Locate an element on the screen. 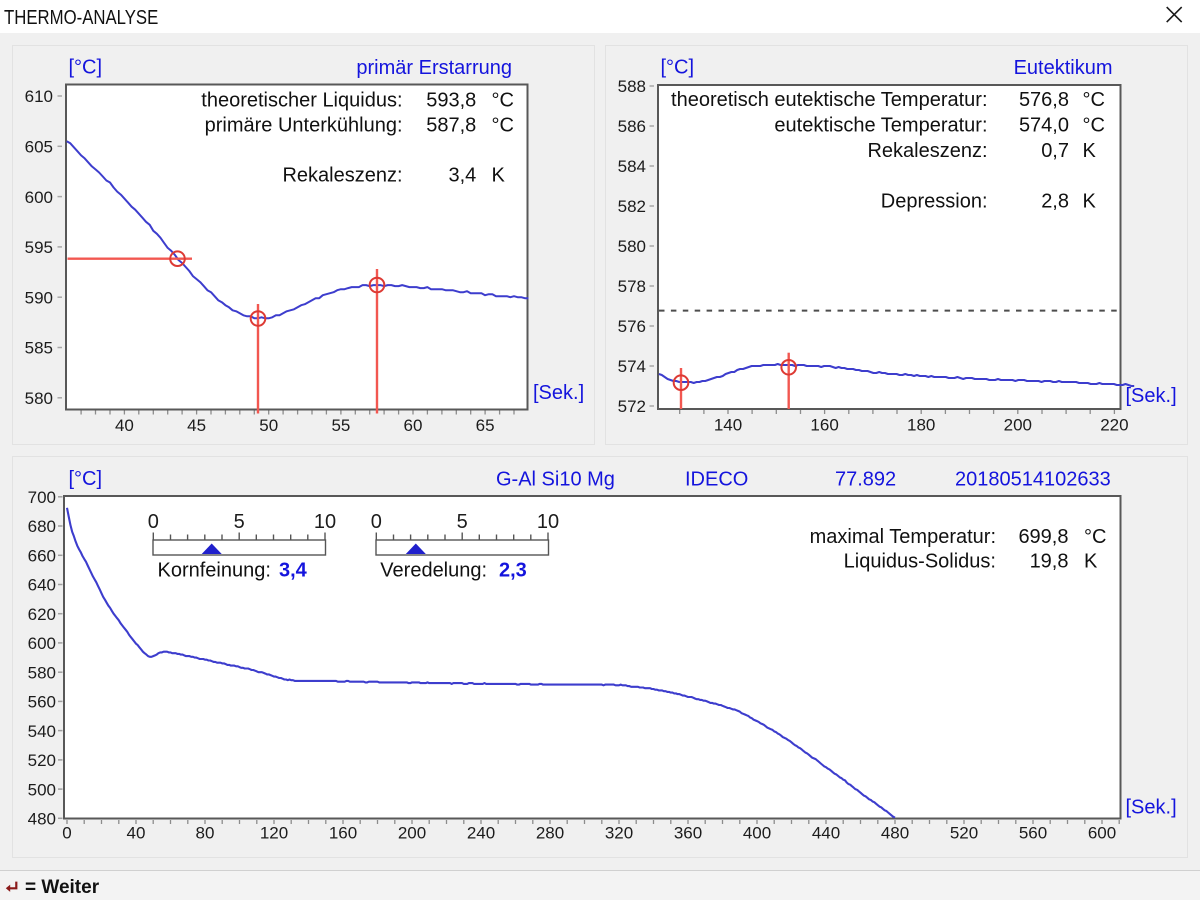 This screenshot has height=900, width=1200. svg-text: Veredelung: is located at coordinates (433, 571).